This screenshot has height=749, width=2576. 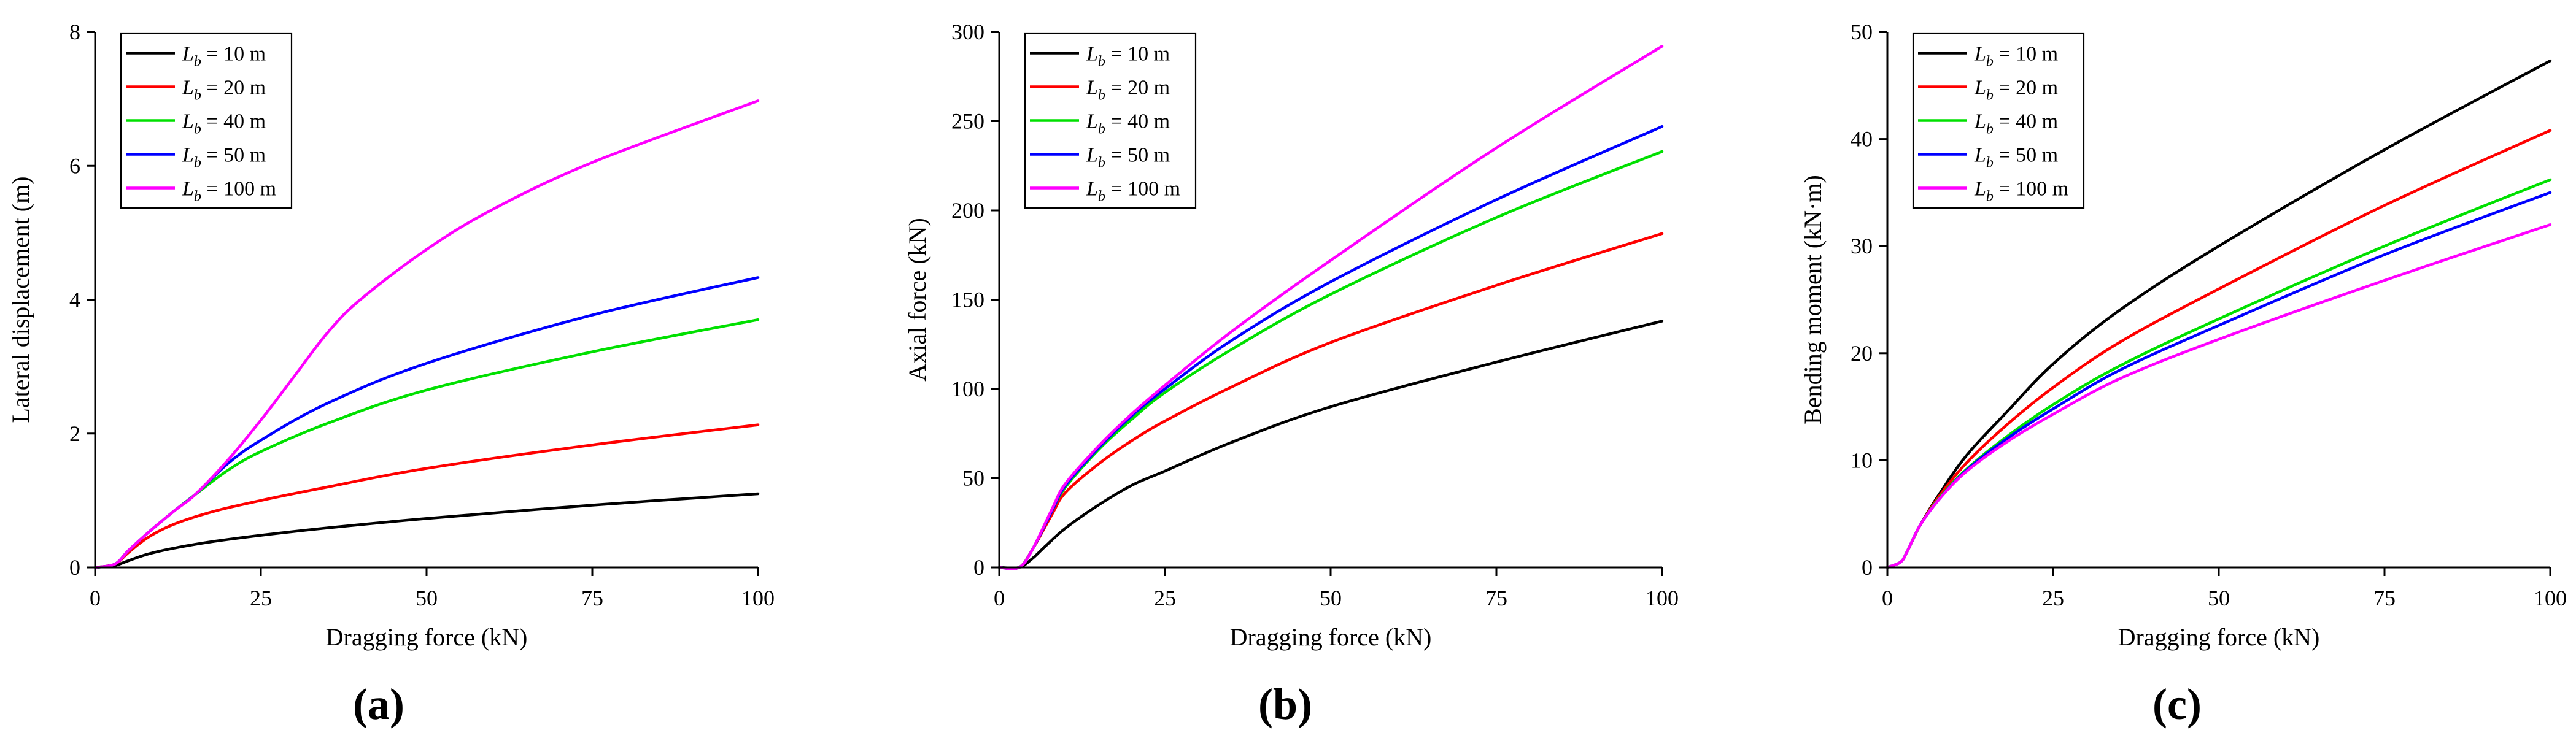 What do you see at coordinates (74, 32) in the screenshot?
I see `y-tick-label-a: 8` at bounding box center [74, 32].